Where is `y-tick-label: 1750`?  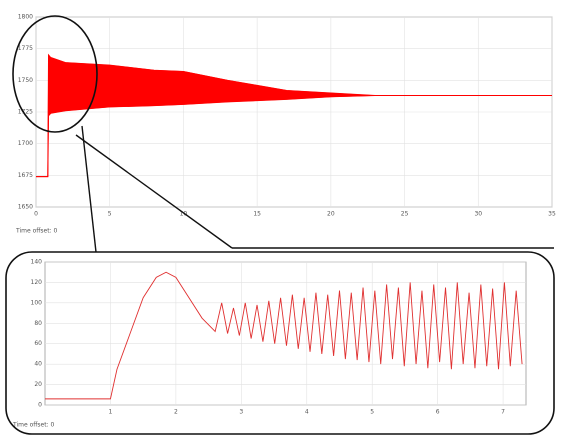 y-tick-label: 1750 is located at coordinates (25, 80).